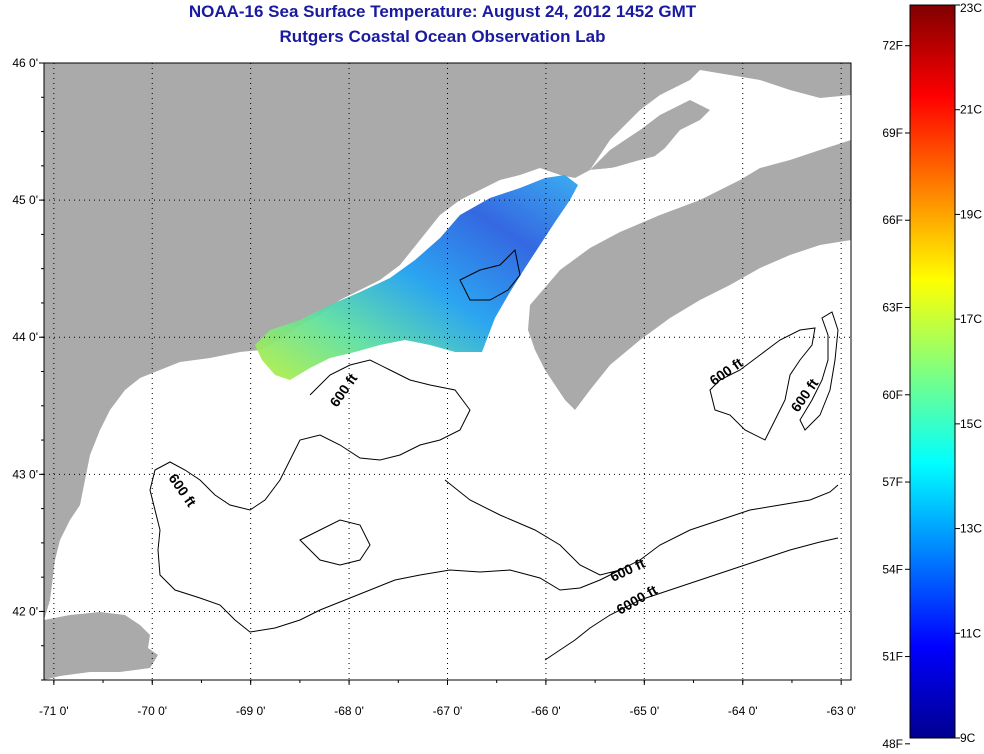  I want to click on land-nova-scotia, so click(689, 275).